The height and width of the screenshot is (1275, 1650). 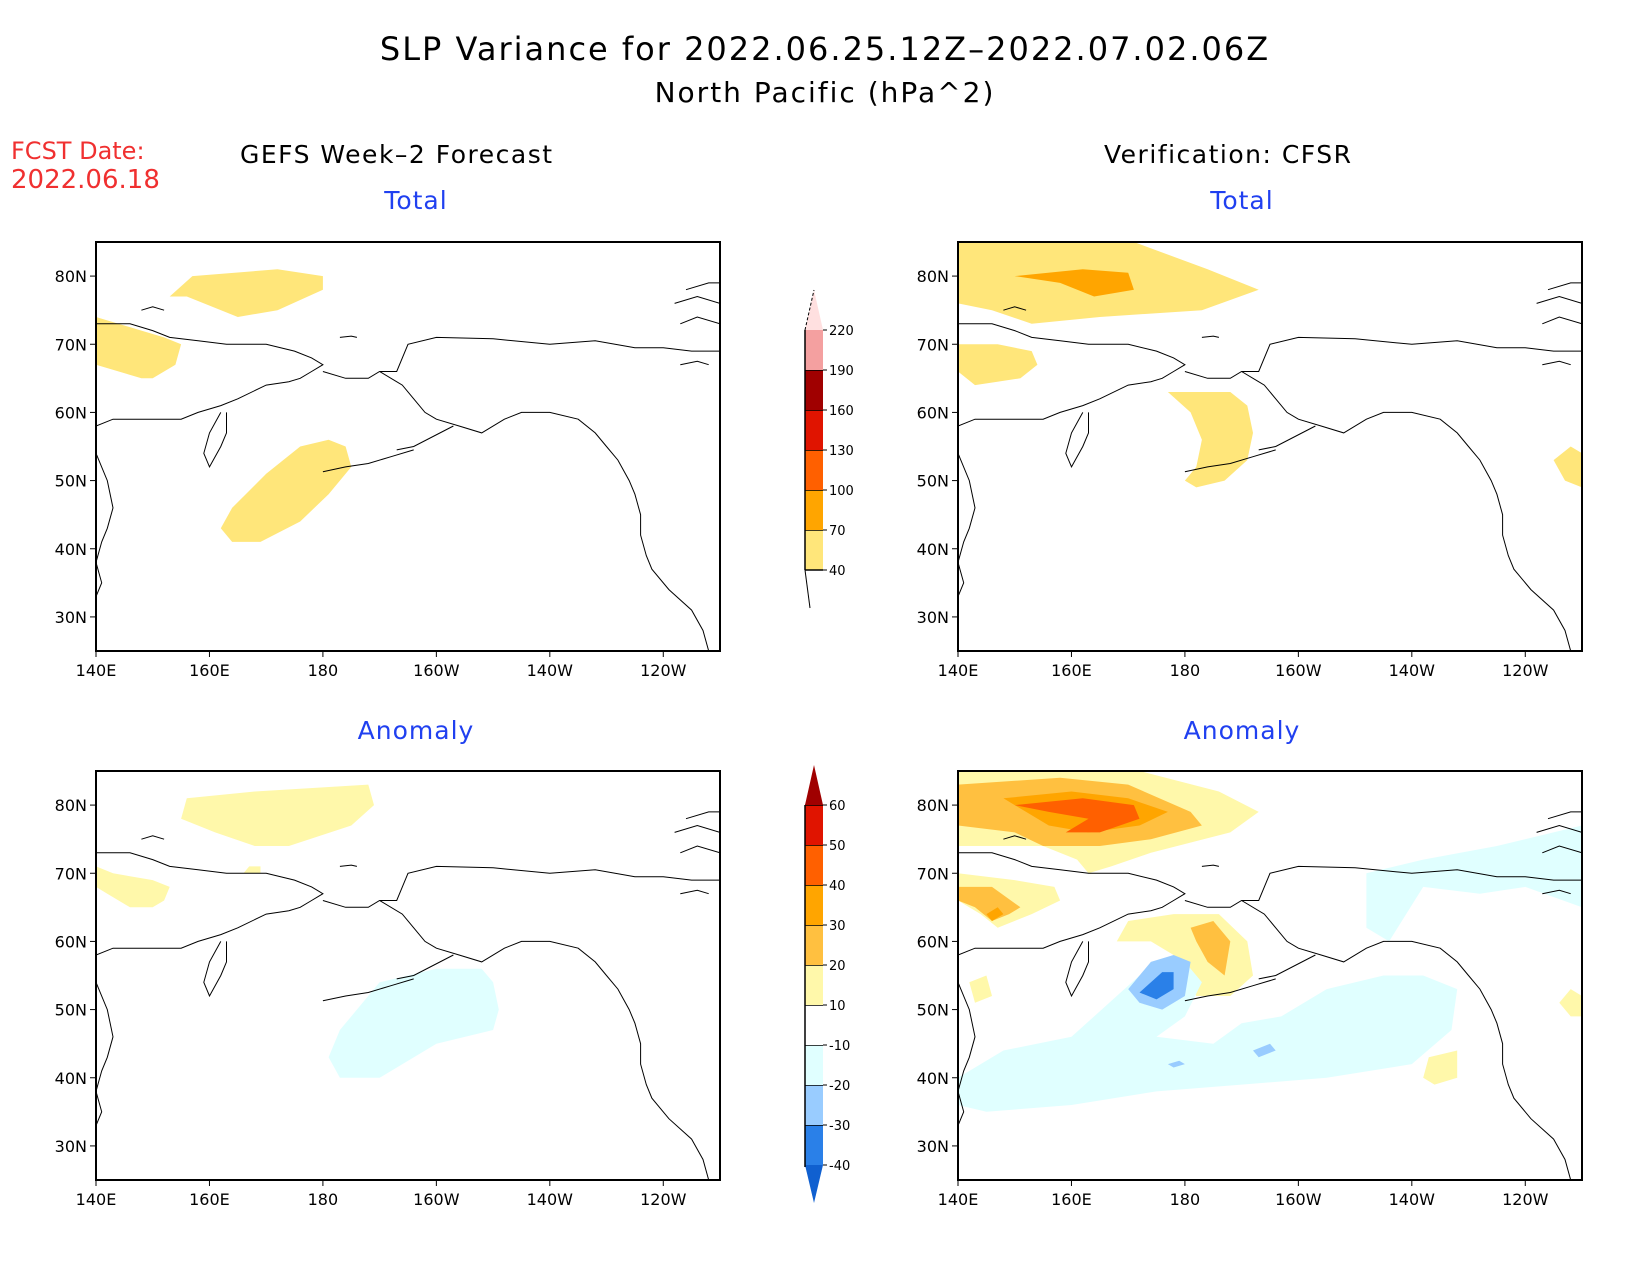 I want to click on colorbar-label: -40, so click(x=839, y=1166).